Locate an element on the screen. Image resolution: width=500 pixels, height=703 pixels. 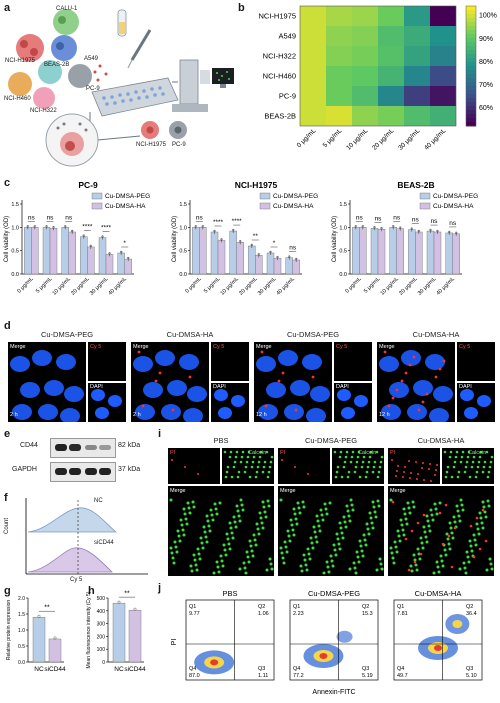
arrow-icon is located at coordinates (119, 138).